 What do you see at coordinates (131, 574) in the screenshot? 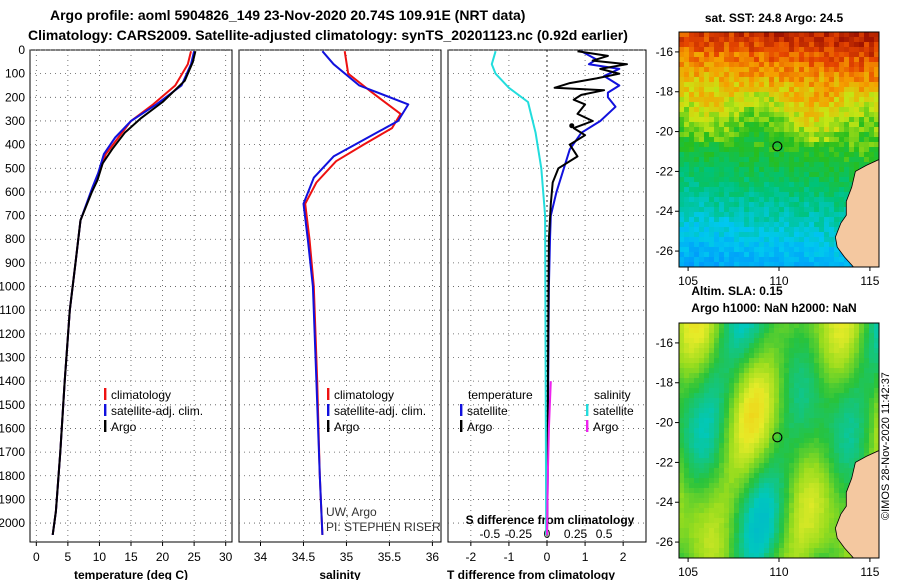
I see `x-axis-label: temperature (deg C)` at bounding box center [131, 574].